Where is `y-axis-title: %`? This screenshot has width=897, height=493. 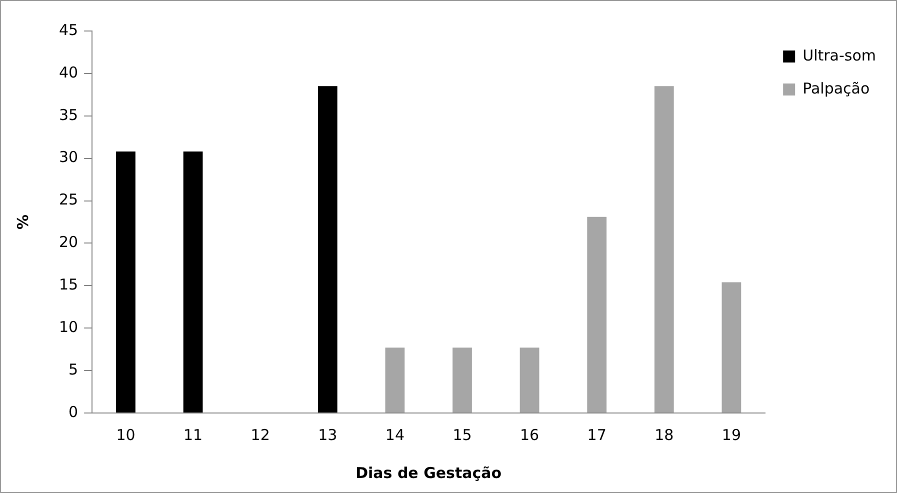
y-axis-title: % is located at coordinates (23, 222).